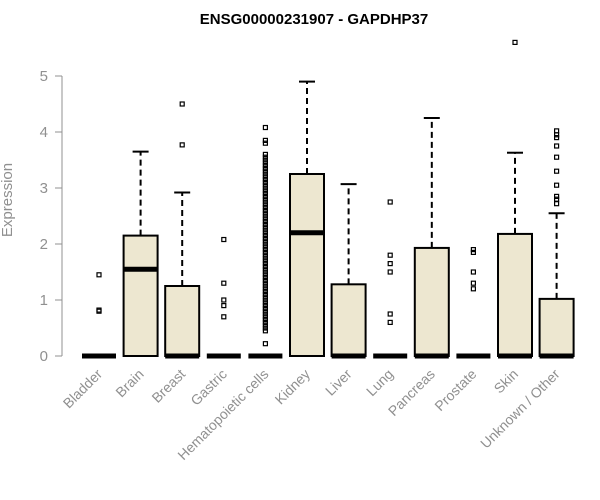 The height and width of the screenshot is (500, 600). What do you see at coordinates (455, 390) in the screenshot?
I see `x-tick-label: Prostate` at bounding box center [455, 390].